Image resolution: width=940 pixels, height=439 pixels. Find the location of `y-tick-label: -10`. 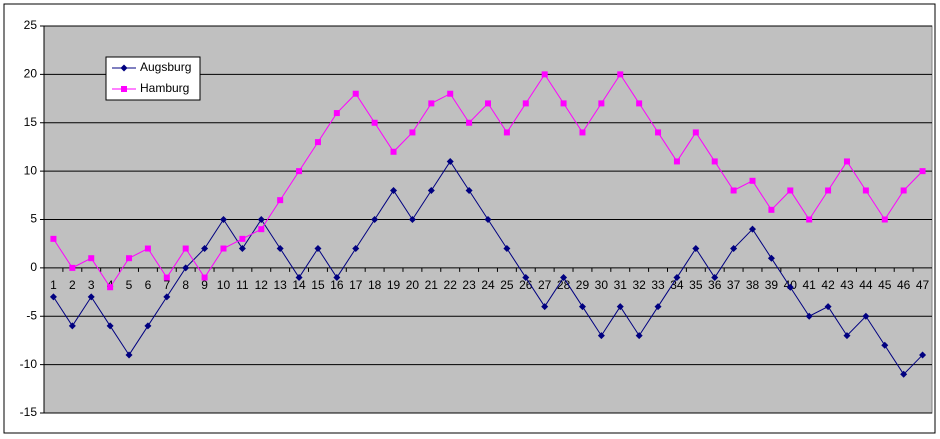

y-tick-label: -10 is located at coordinates (29, 364).